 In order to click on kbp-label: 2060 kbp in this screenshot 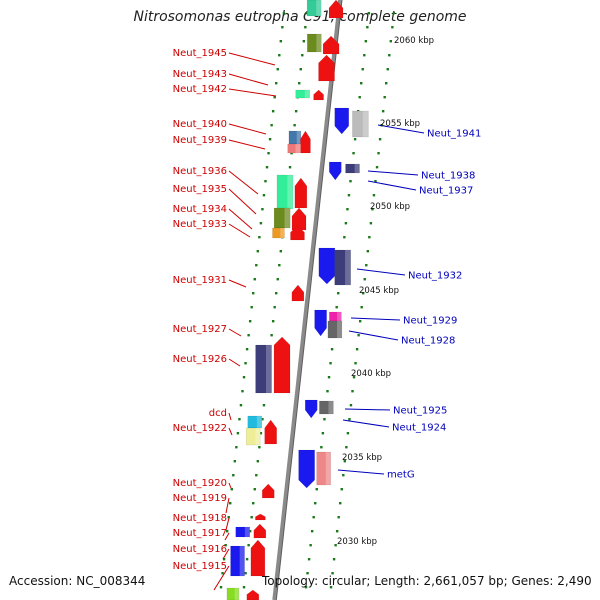, I will do `click(414, 41)`.